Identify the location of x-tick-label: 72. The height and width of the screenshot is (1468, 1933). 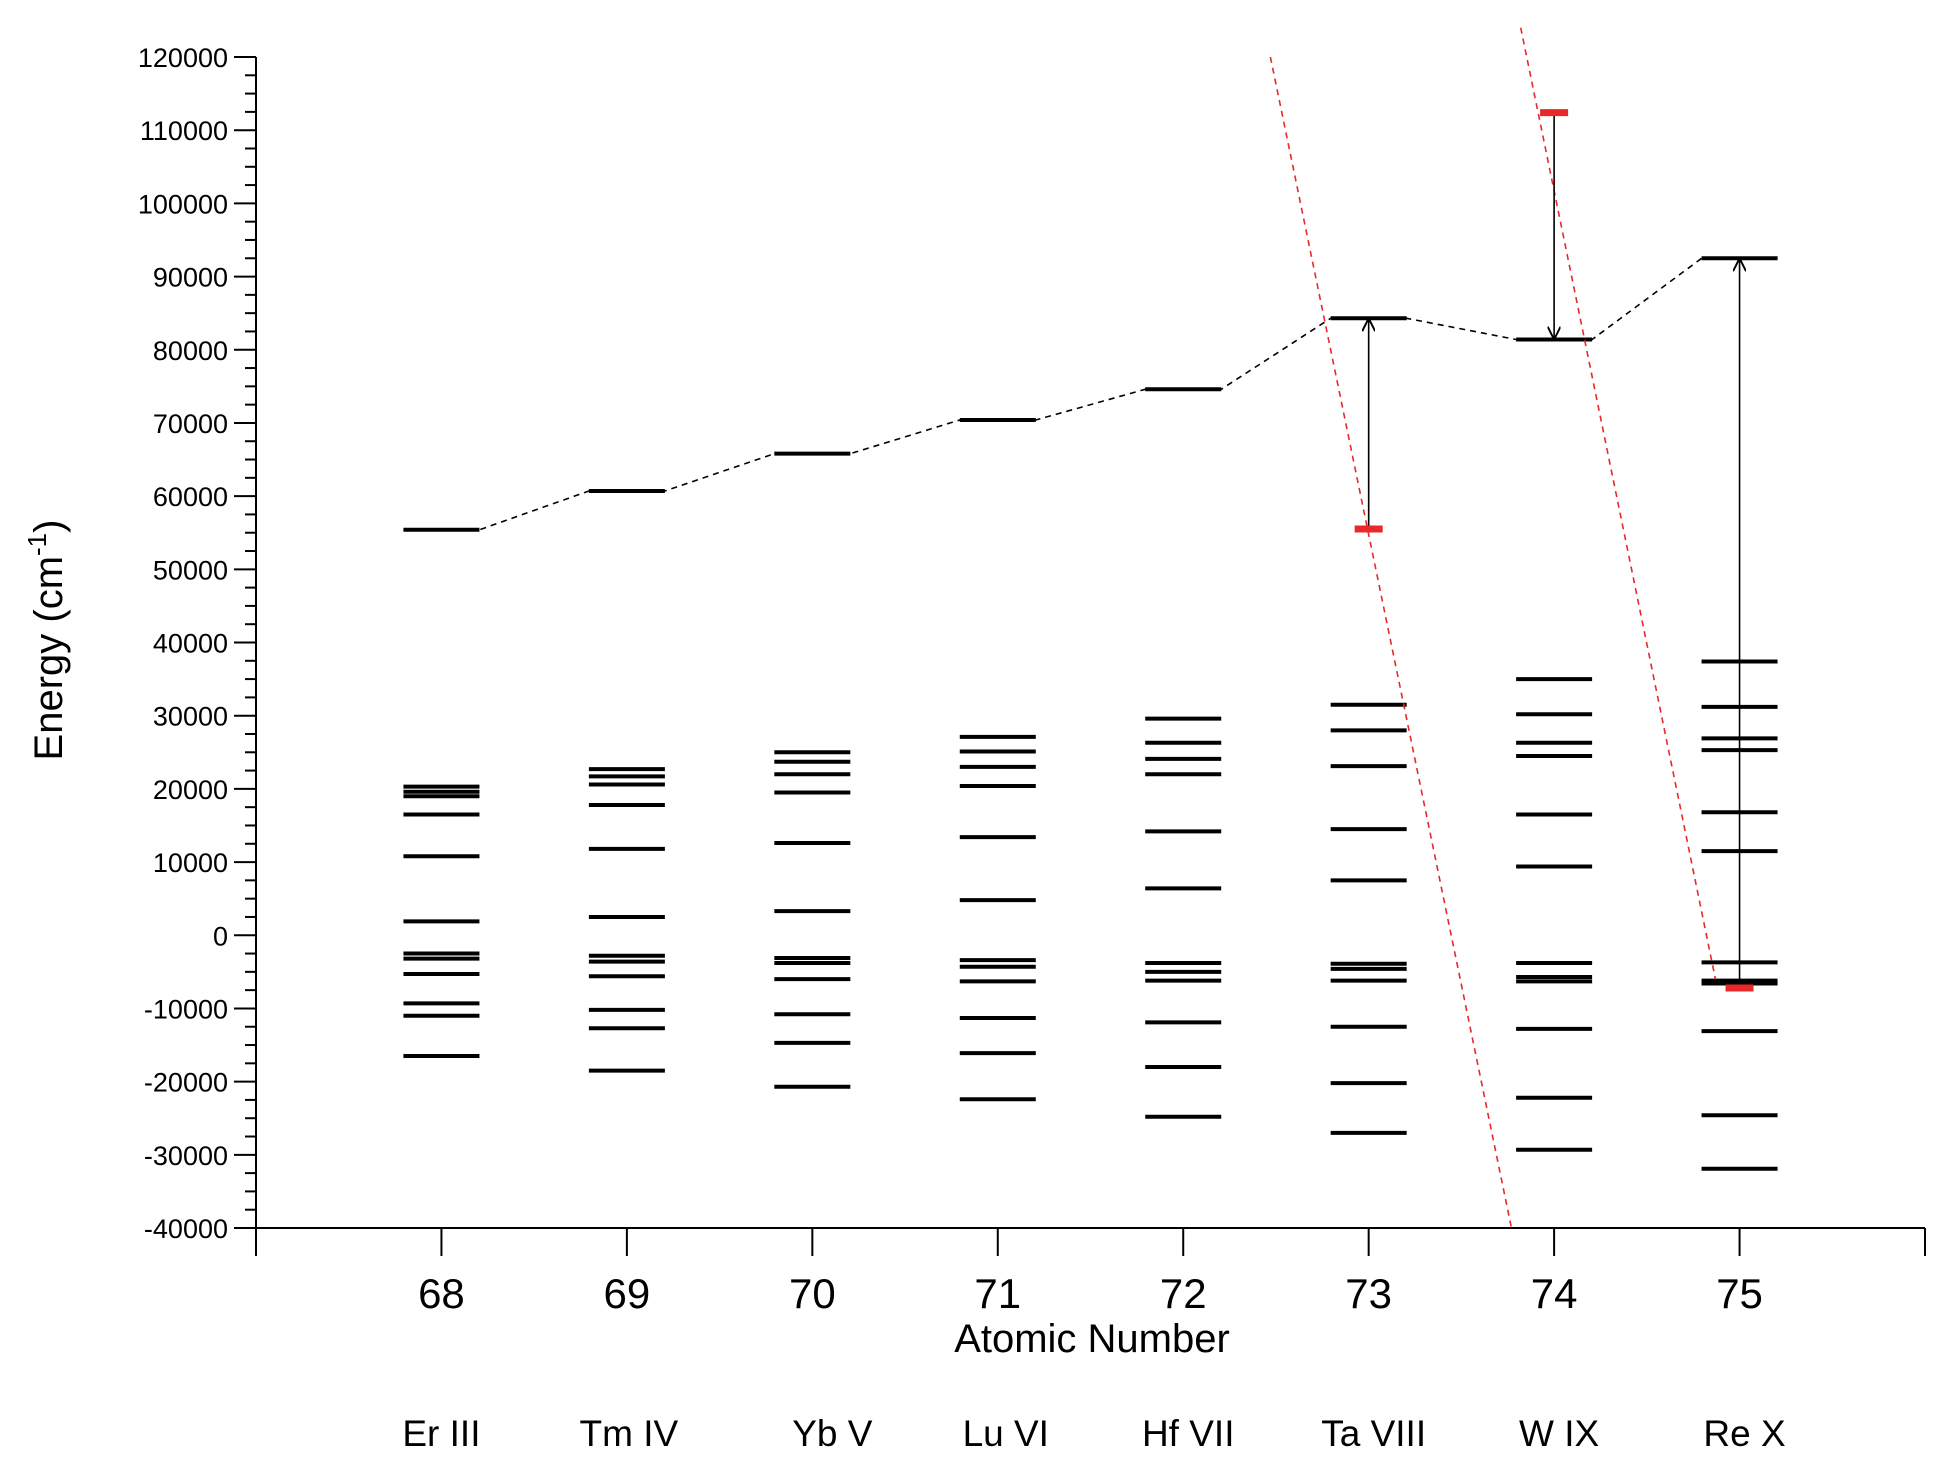
(1183, 1293).